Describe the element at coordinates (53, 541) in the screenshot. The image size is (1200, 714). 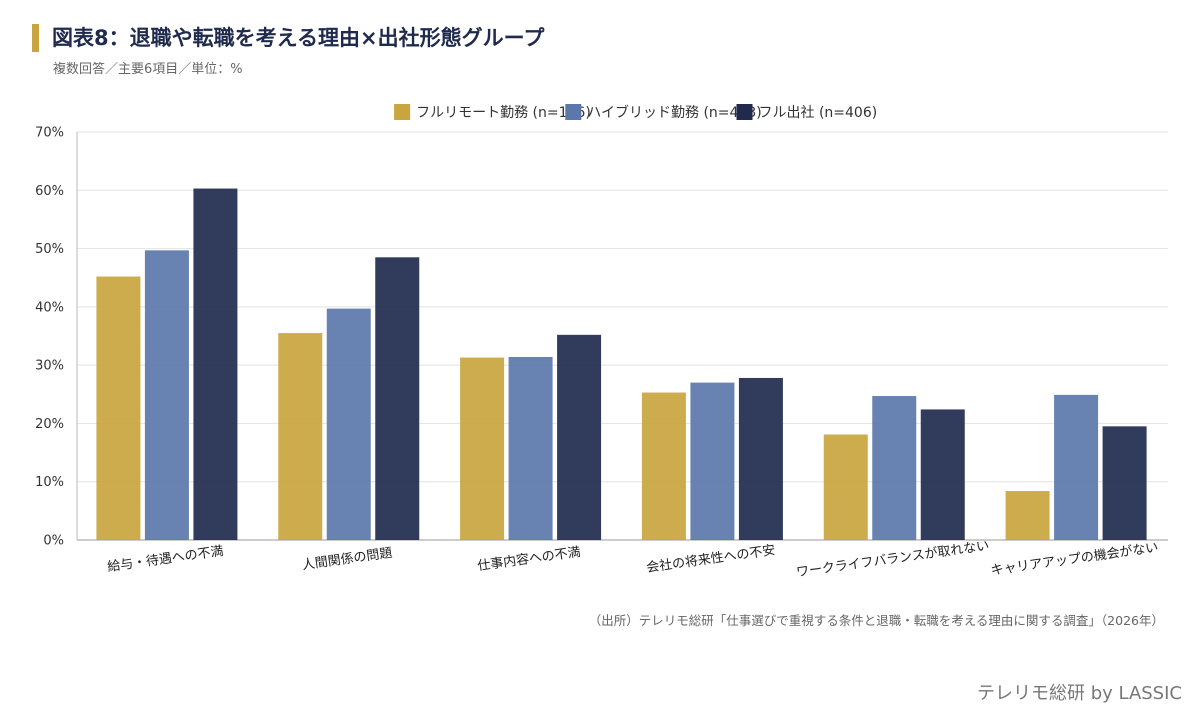
I see `y-tick-label: 0%` at that location.